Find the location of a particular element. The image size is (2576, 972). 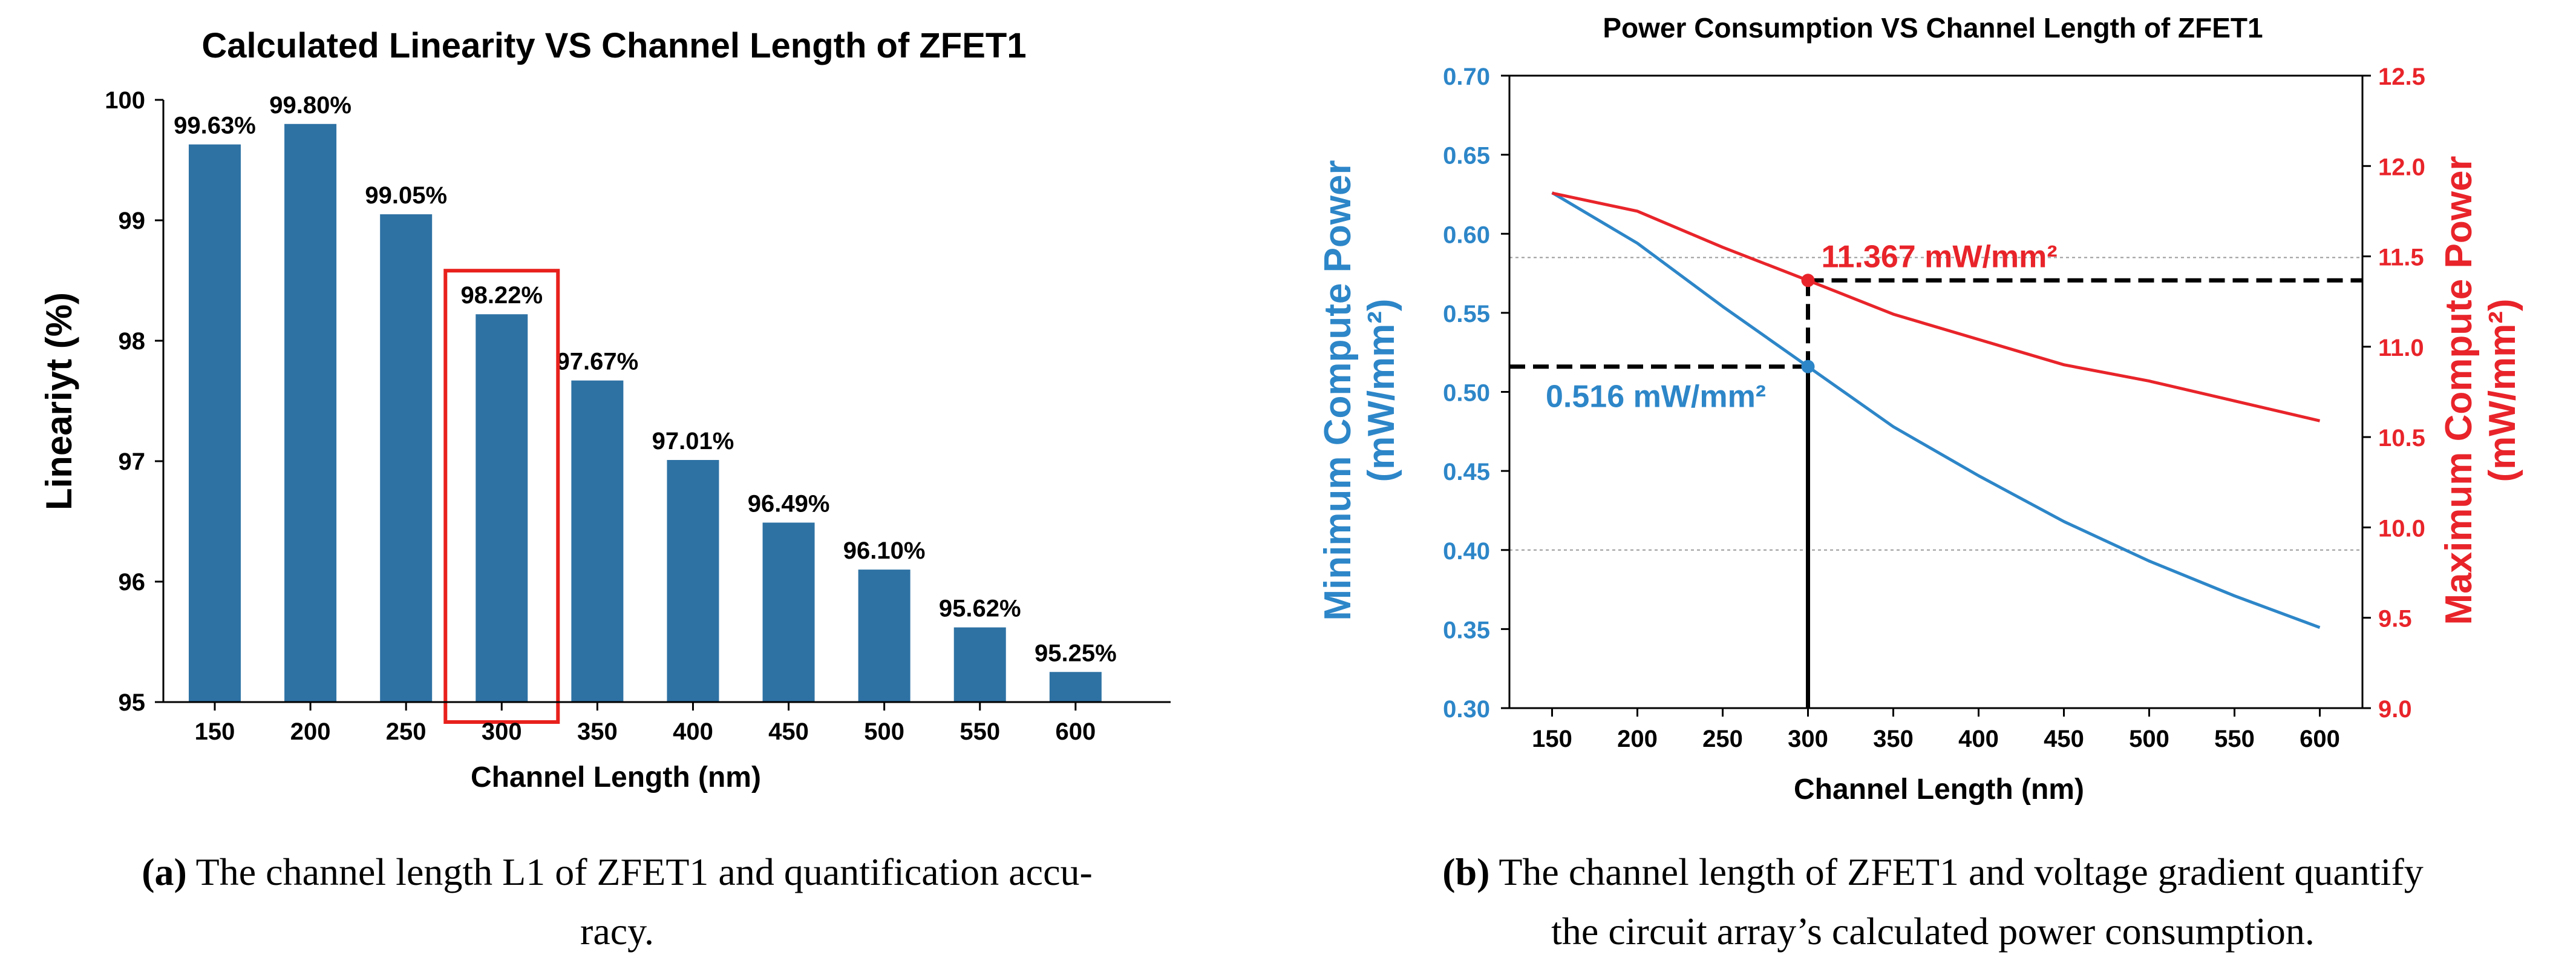

annotation-max-power: 11.367 mW/mm² is located at coordinates (1940, 256).